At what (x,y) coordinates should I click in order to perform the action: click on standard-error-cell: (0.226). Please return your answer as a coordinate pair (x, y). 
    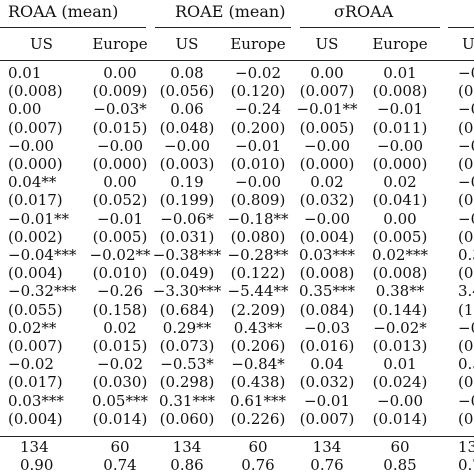
    Looking at the image, I should click on (258, 418).